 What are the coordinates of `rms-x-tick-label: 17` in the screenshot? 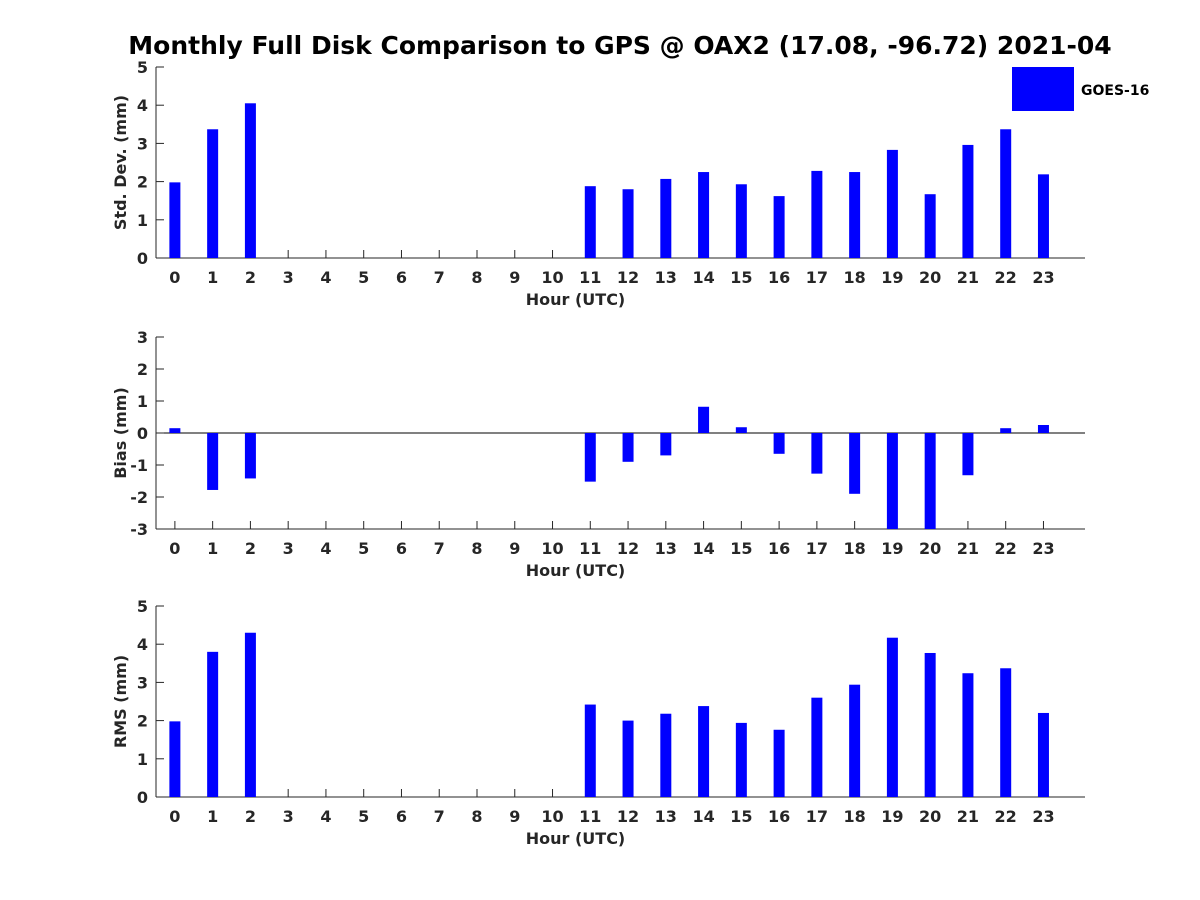 It's located at (817, 816).